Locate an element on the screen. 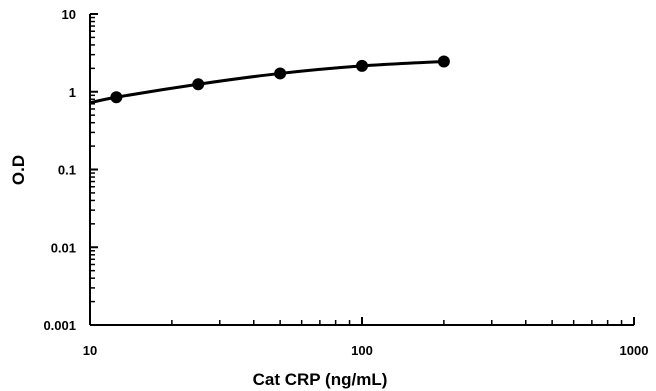 This screenshot has width=656, height=391. y-tick-label: 10 is located at coordinates (69, 14).